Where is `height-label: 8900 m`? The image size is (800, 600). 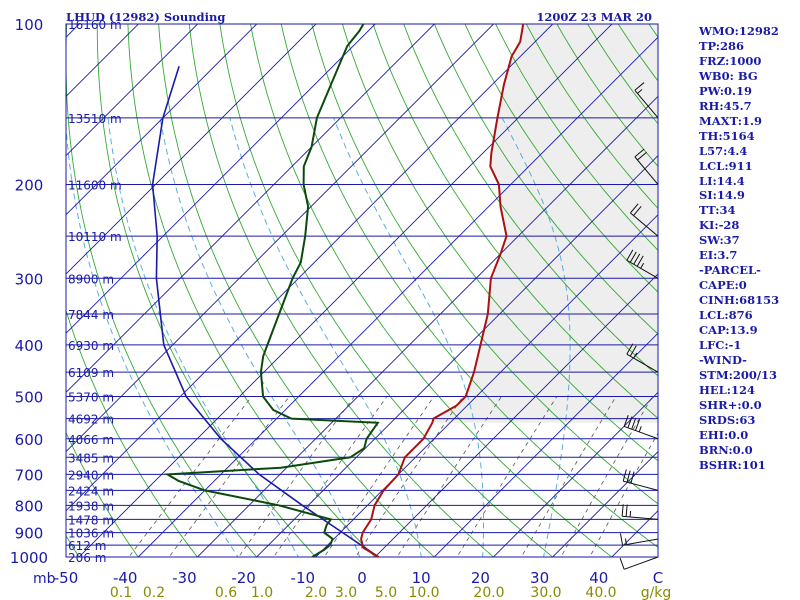
height-label: 8900 m is located at coordinates (91, 279).